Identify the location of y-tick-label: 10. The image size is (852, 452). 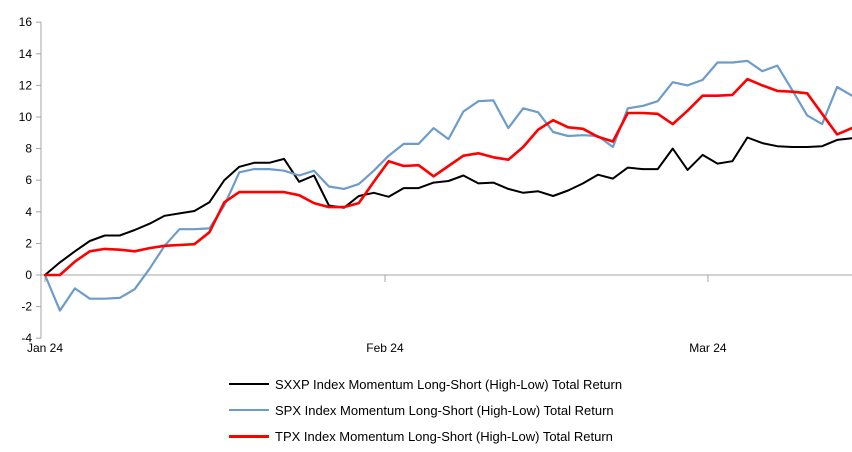
(26, 117).